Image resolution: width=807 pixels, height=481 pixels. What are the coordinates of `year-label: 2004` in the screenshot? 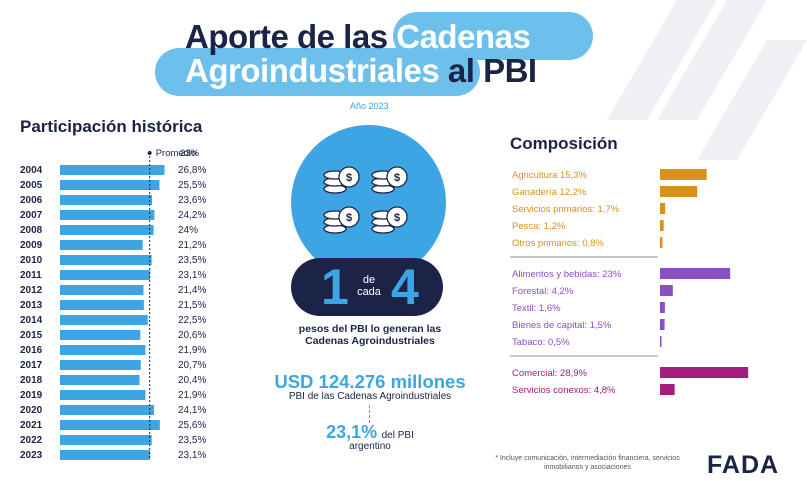 It's located at (31, 170).